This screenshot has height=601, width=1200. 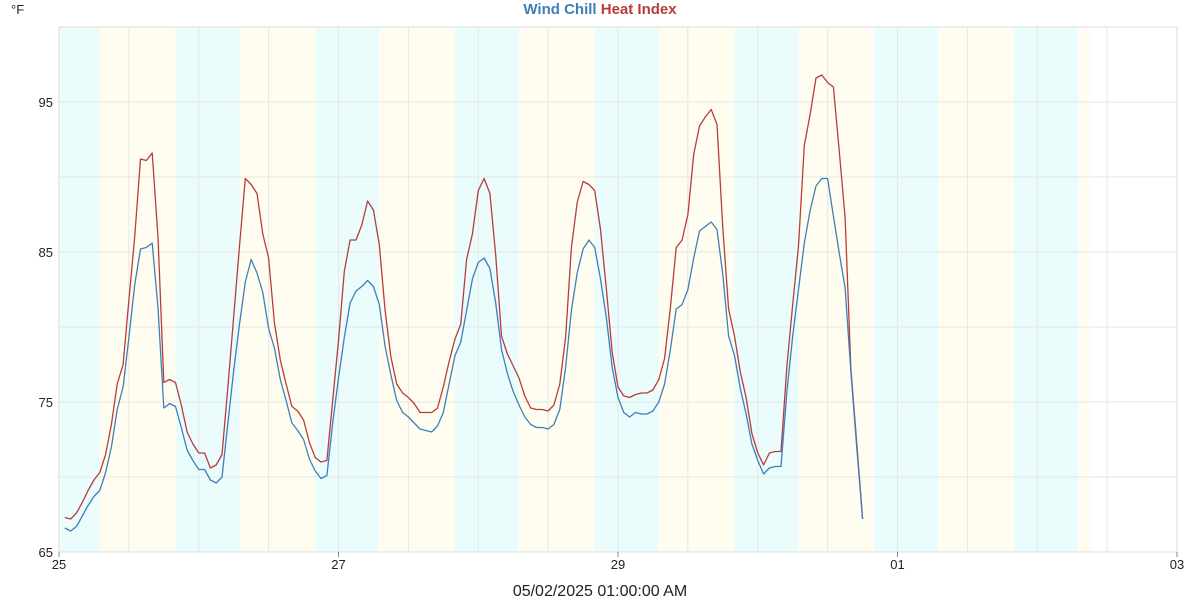 What do you see at coordinates (897, 564) in the screenshot?
I see `x-tick-label: 01` at bounding box center [897, 564].